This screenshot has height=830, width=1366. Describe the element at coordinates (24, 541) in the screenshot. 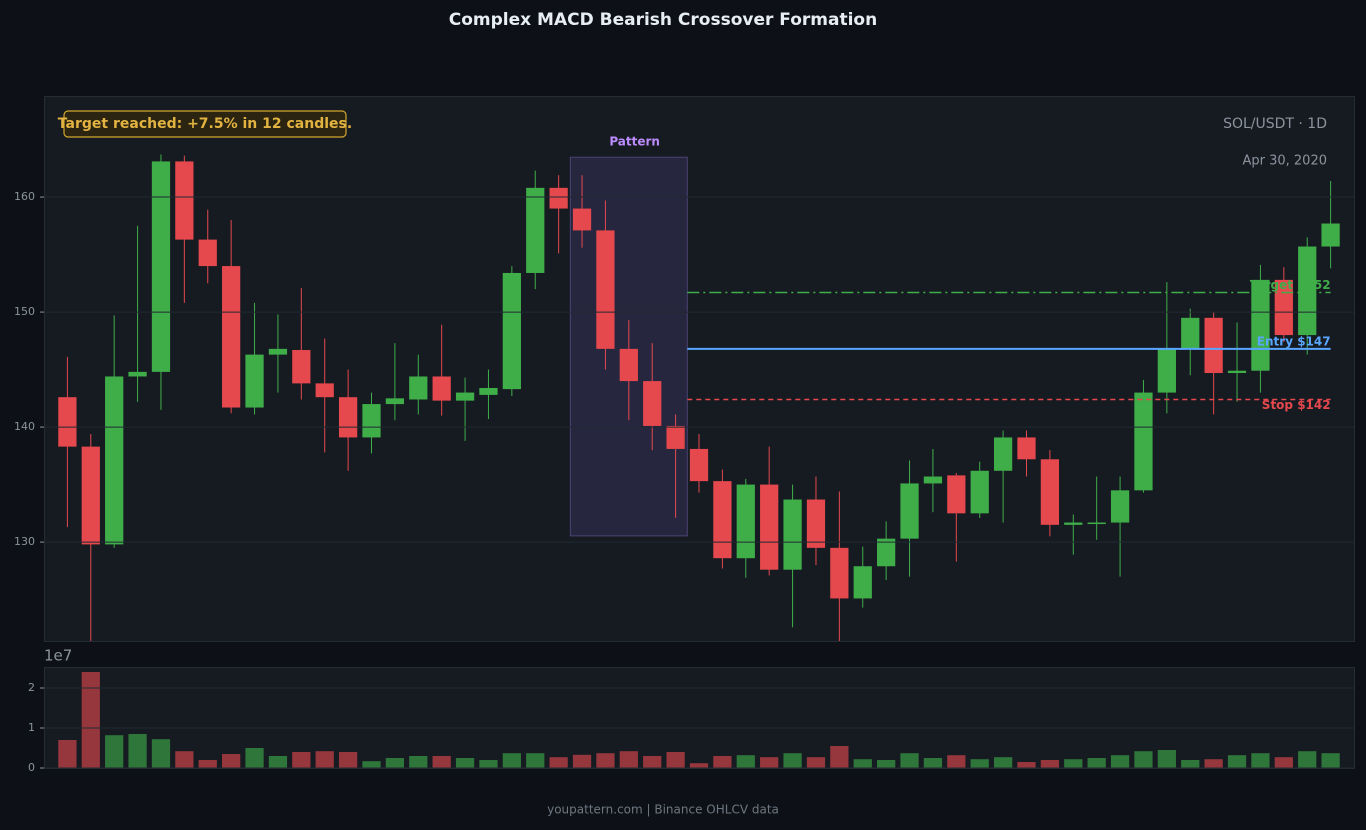

I see `y-tick-label: 130` at that location.